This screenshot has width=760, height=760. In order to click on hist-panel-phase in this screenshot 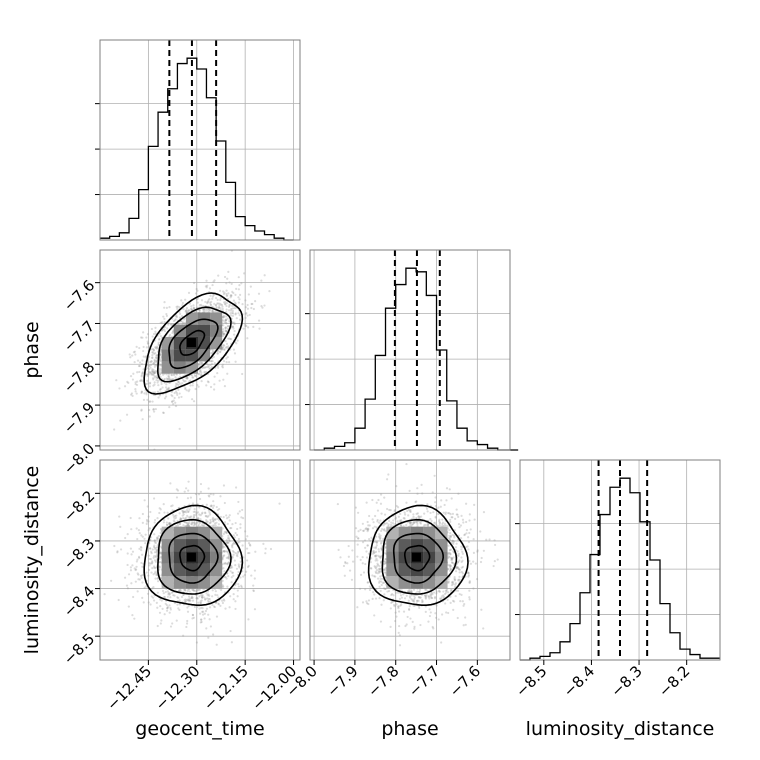, I will do `click(412, 350)`.